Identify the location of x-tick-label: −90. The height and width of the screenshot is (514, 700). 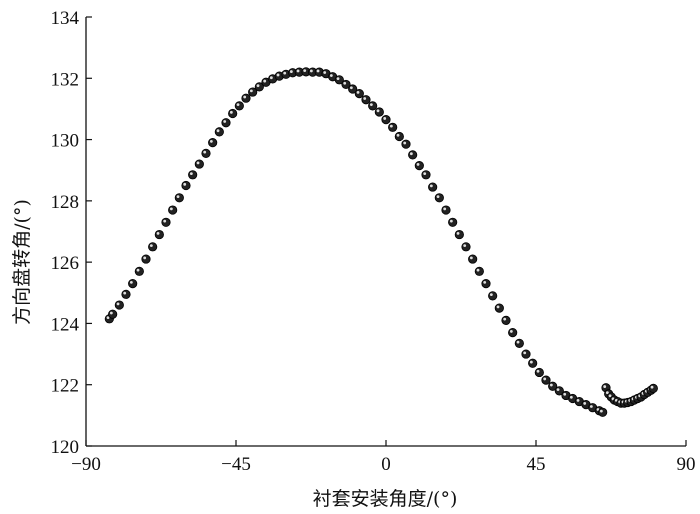
(86, 464).